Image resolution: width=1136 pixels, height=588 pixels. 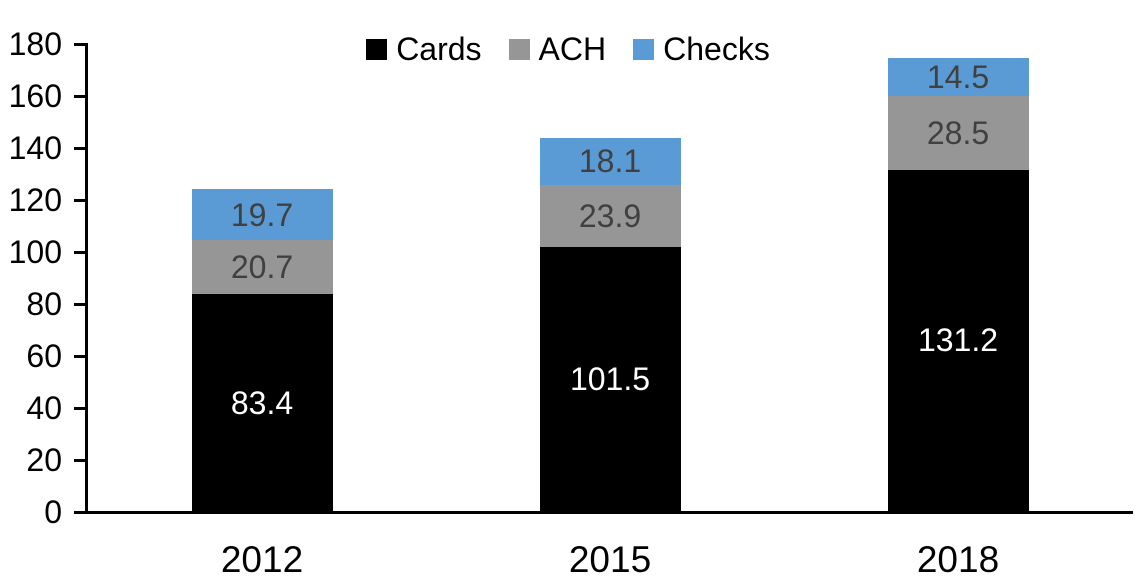 I want to click on y-axis-tick-label: 100, so click(x=35, y=252).